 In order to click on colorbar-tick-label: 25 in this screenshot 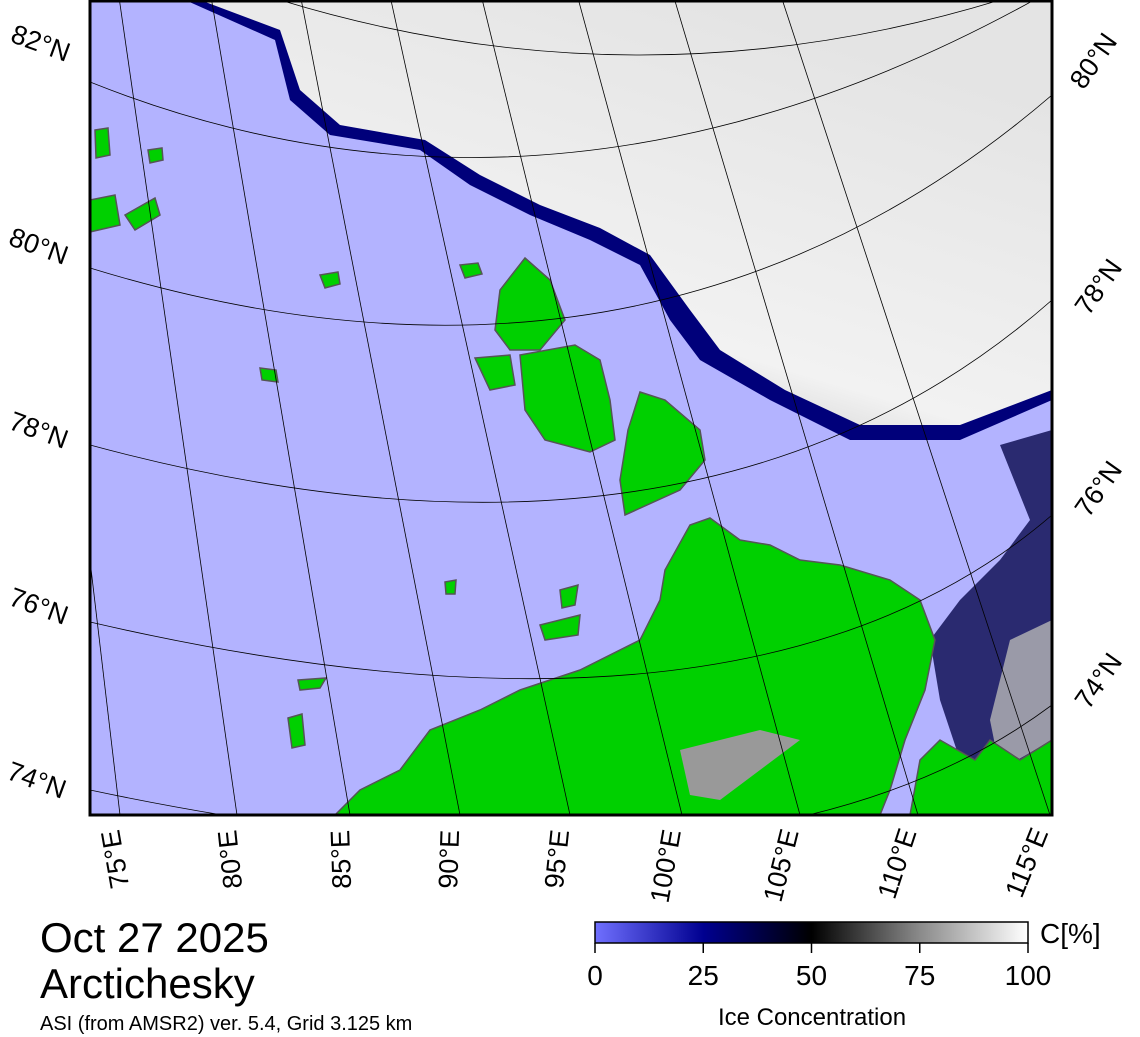, I will do `click(703, 975)`.